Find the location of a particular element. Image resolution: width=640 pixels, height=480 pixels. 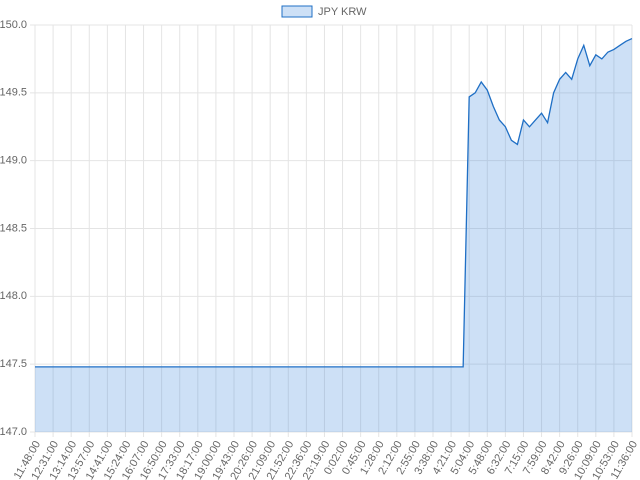

y-tick-label: 149.0 is located at coordinates (13, 161).